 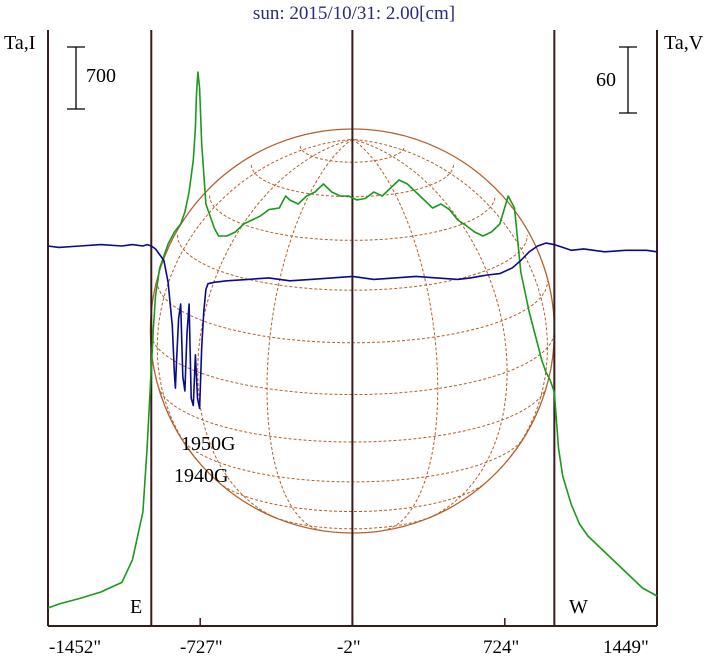 I want to click on x-tick-label: 1449", so click(x=626, y=647).